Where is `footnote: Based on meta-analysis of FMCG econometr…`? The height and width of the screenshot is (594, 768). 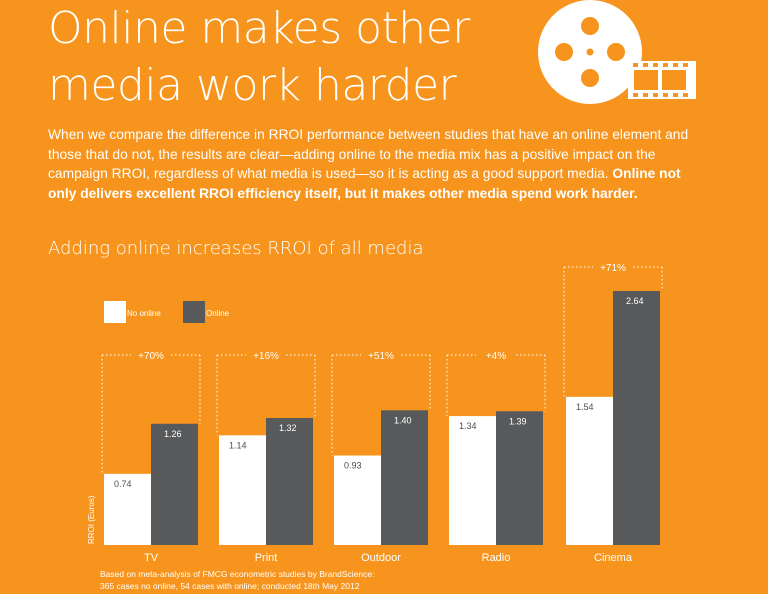
footnote: Based on meta-analysis of FMCG econometr… is located at coordinates (237, 580).